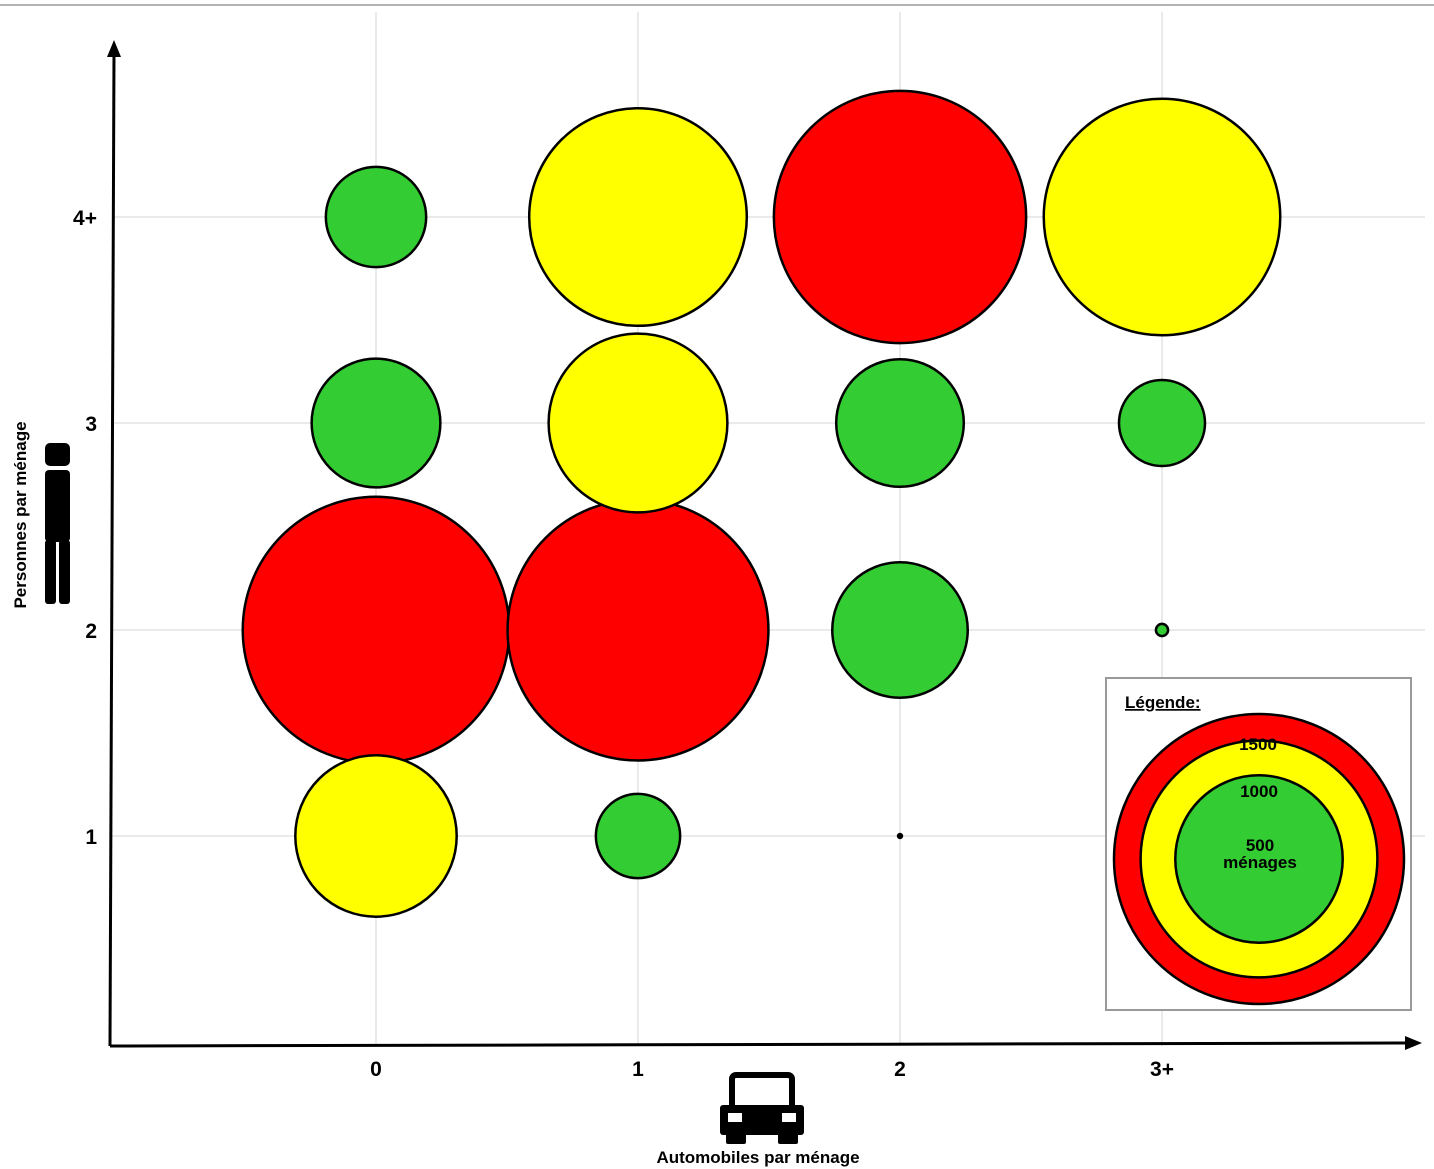 Image resolution: width=1434 pixels, height=1169 pixels. What do you see at coordinates (638, 423) in the screenshot?
I see `bubble-x1-y3` at bounding box center [638, 423].